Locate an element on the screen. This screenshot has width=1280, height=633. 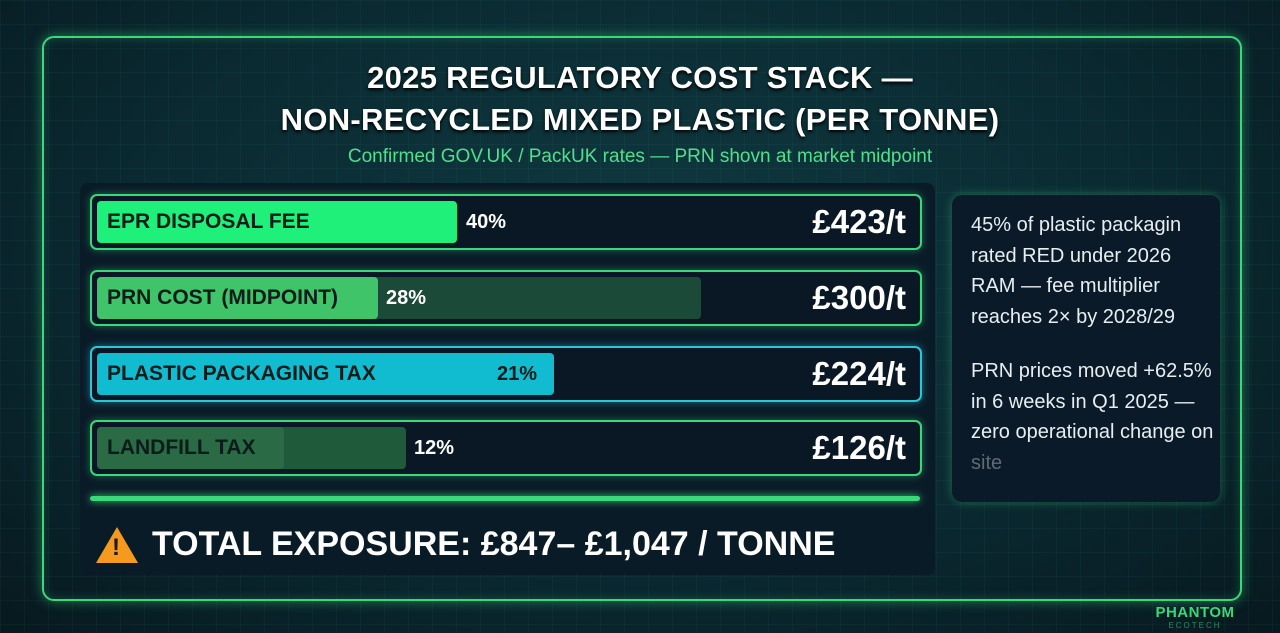
bar-row-landfill: LANDFILL TAX 12% £126/t is located at coordinates (506, 448).